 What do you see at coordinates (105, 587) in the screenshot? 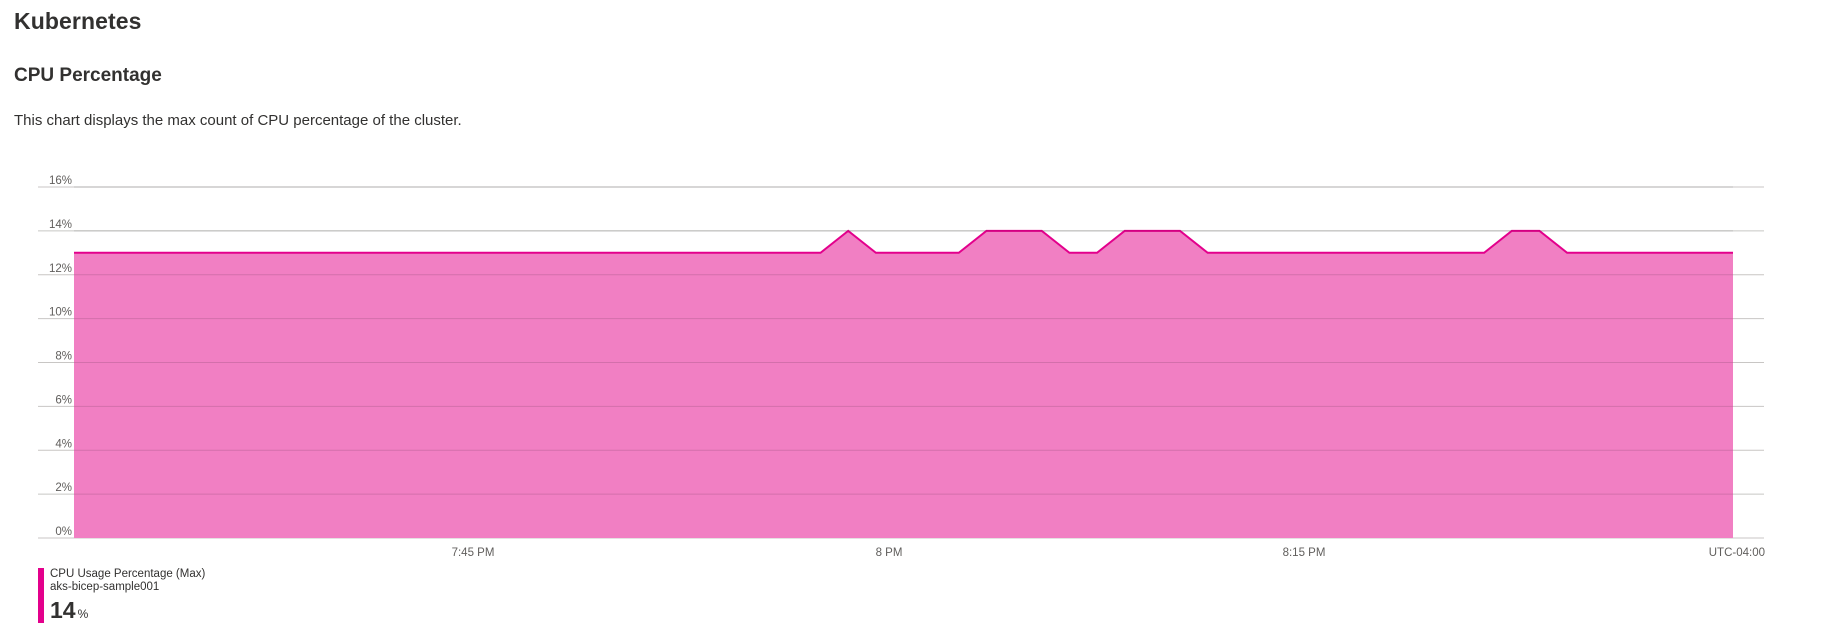
I see `legend-resource-name: aks-bicep-sample001` at bounding box center [105, 587].